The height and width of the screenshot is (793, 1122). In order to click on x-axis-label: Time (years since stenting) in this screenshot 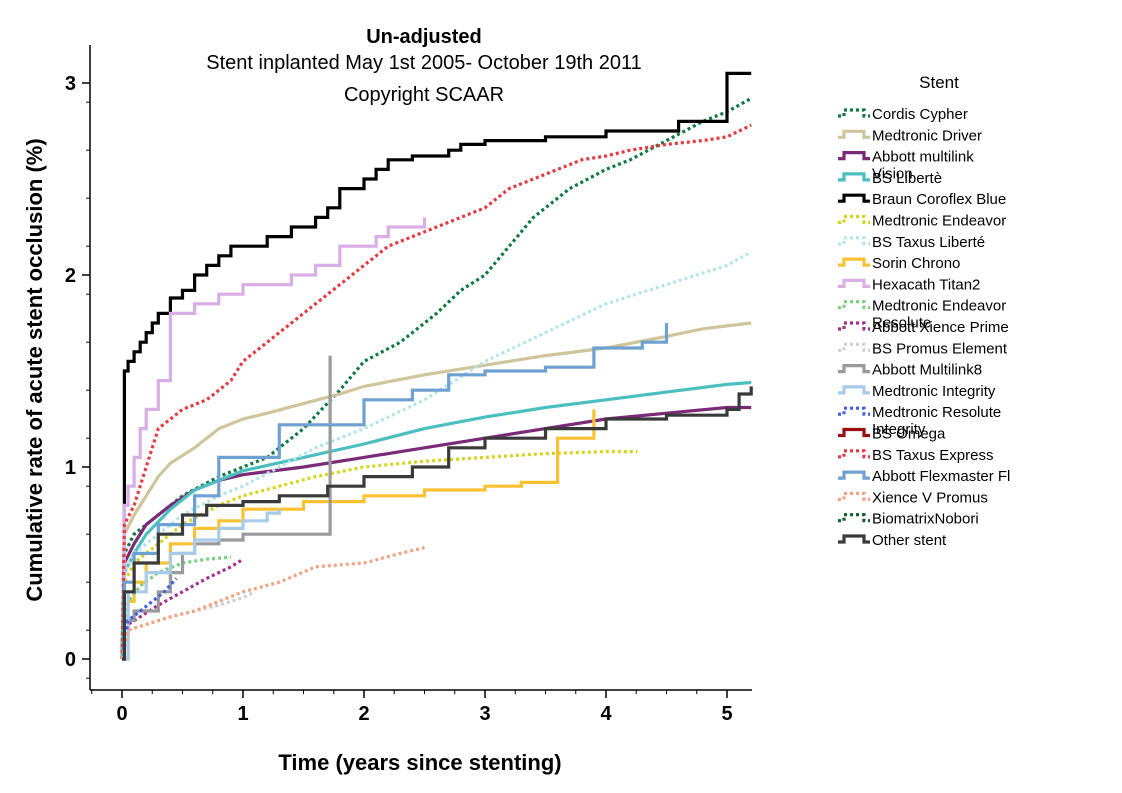, I will do `click(419, 762)`.